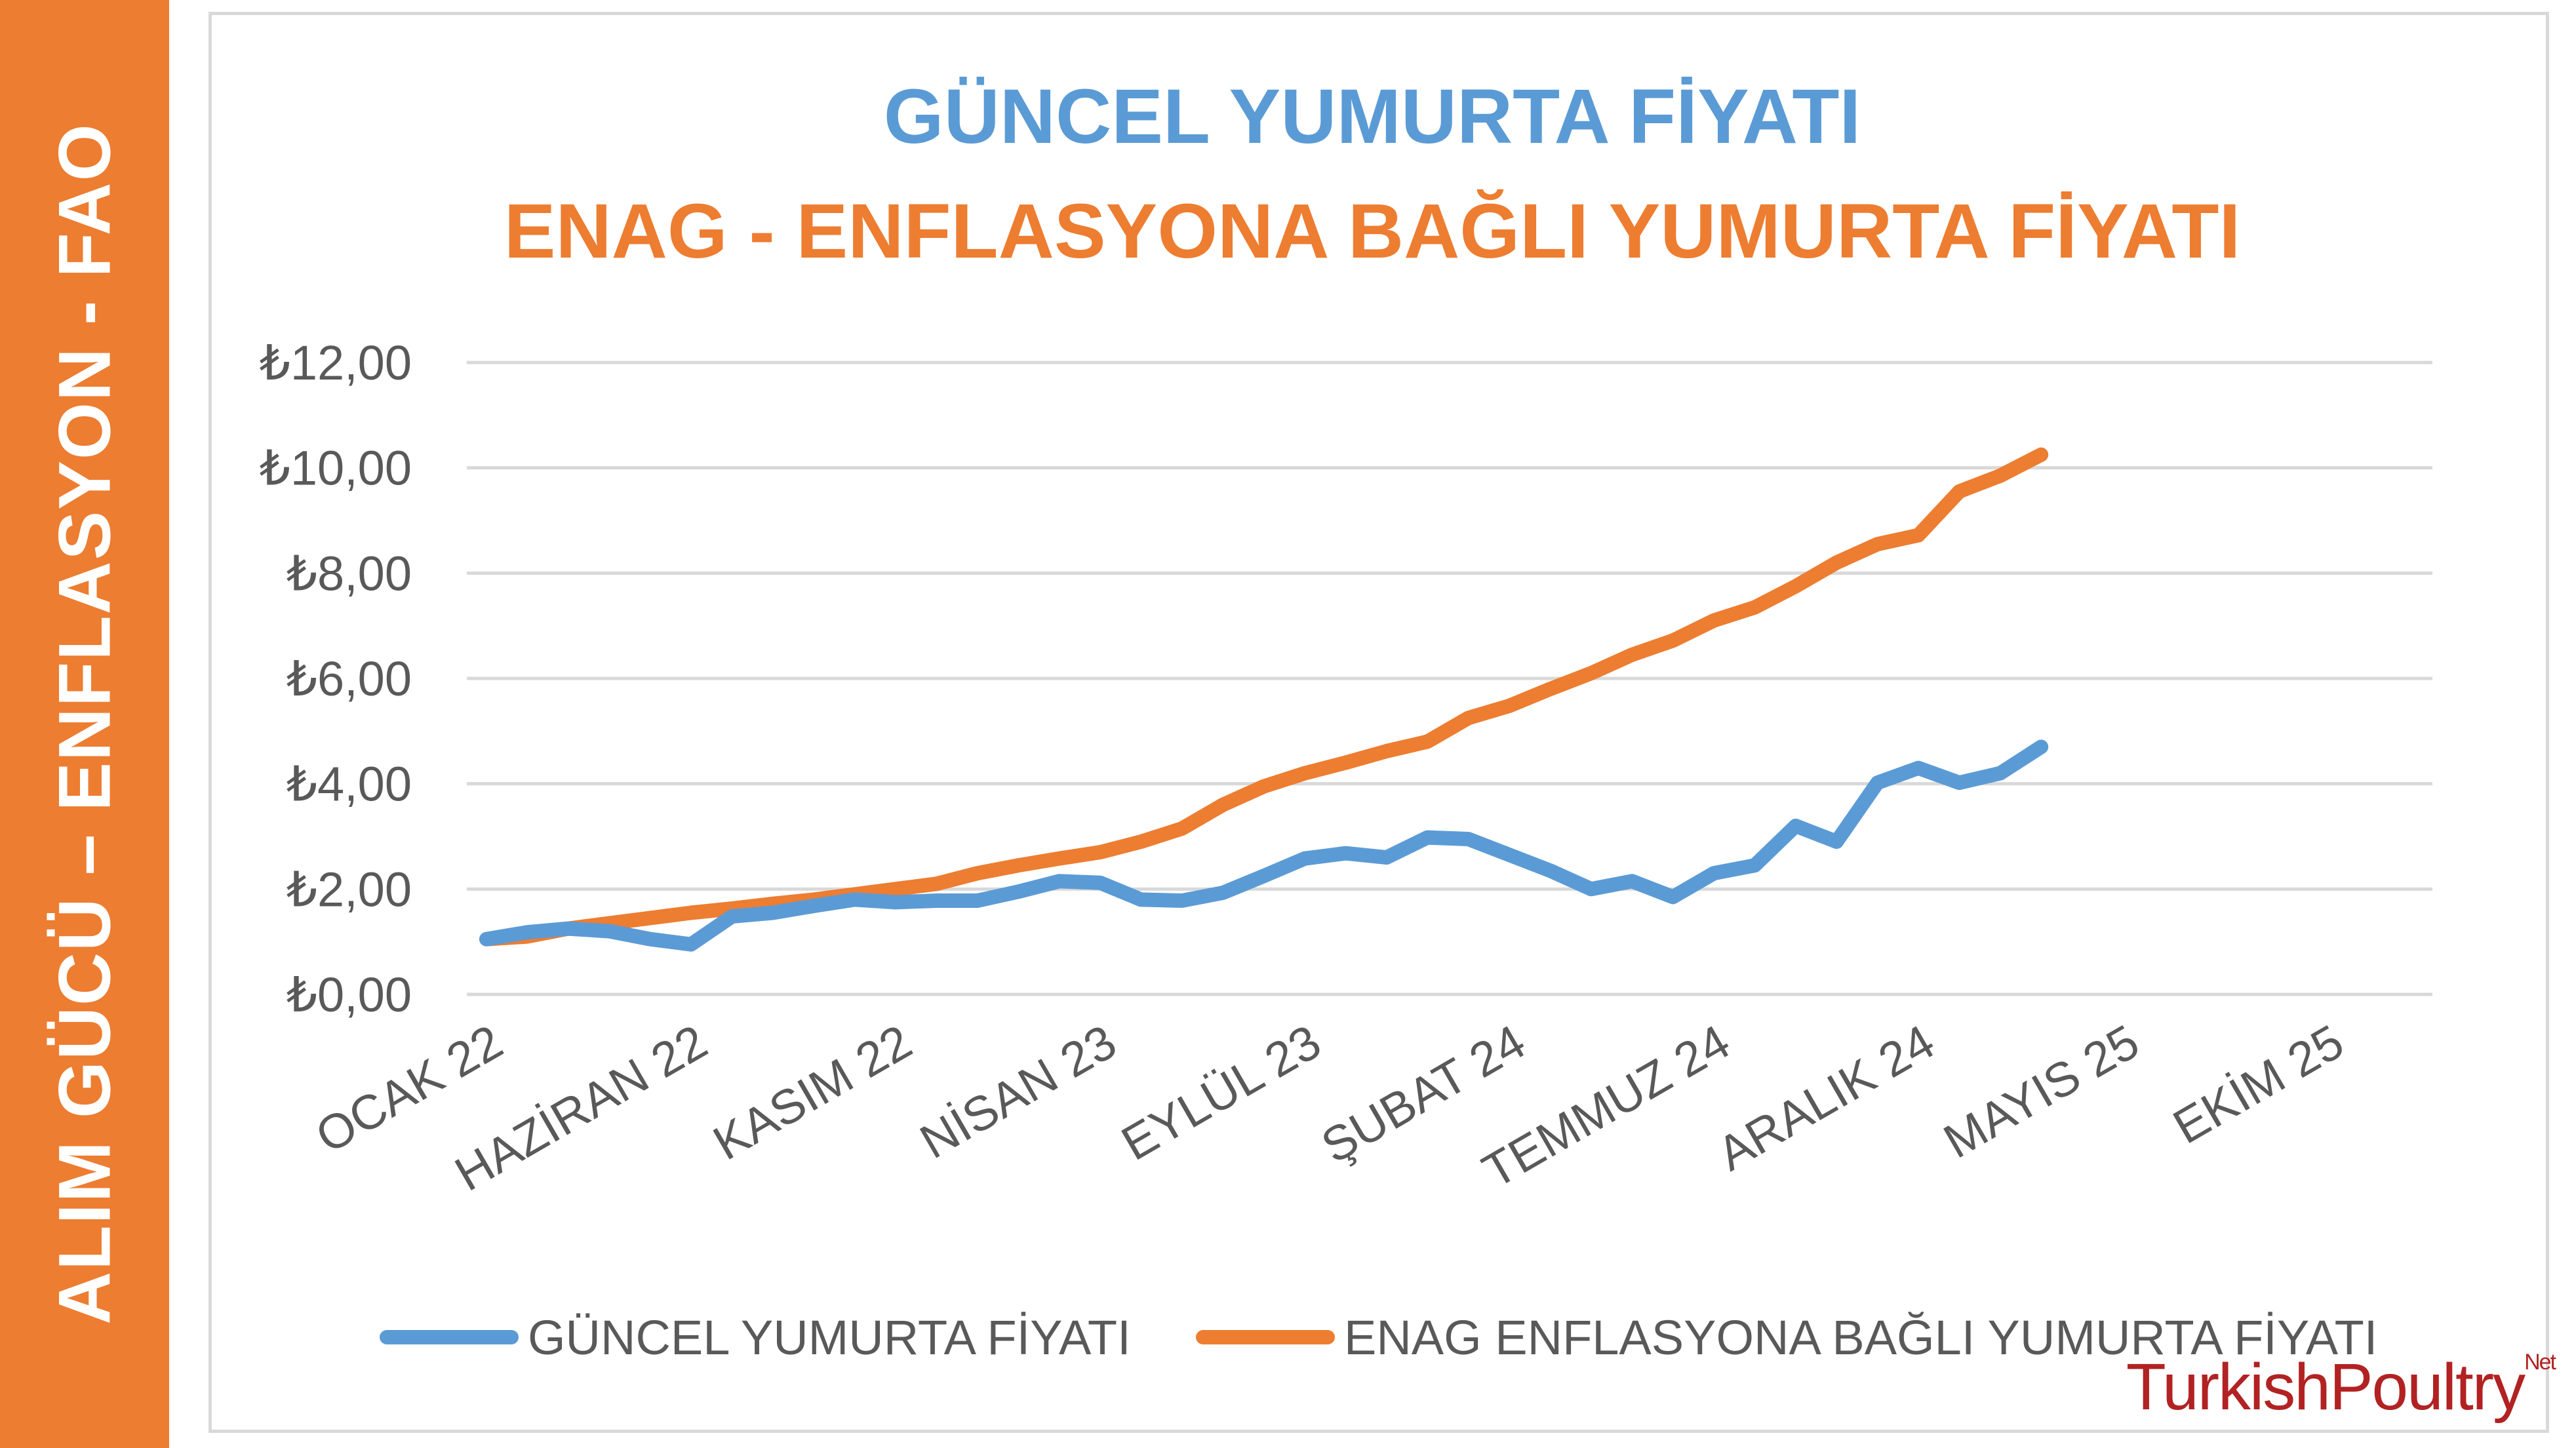 The height and width of the screenshot is (1448, 2576). Describe the element at coordinates (1860, 1337) in the screenshot. I see `legend-label: ENAG ENFLASYONA BAĞLI YUMURTA FİYATI` at that location.